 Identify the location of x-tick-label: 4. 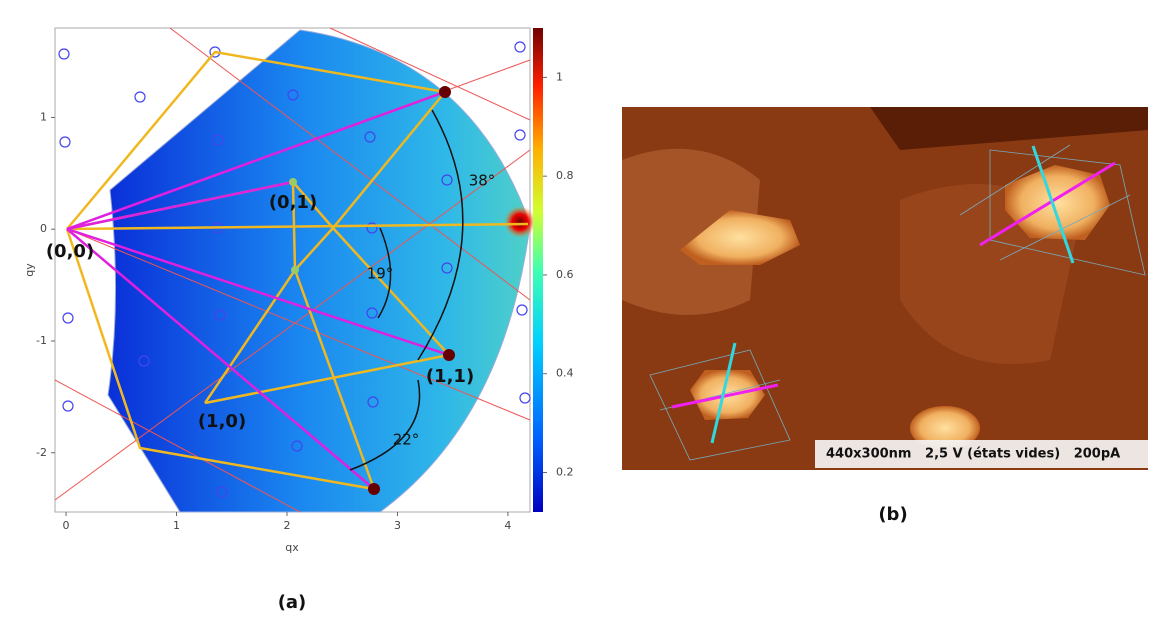
(507, 525).